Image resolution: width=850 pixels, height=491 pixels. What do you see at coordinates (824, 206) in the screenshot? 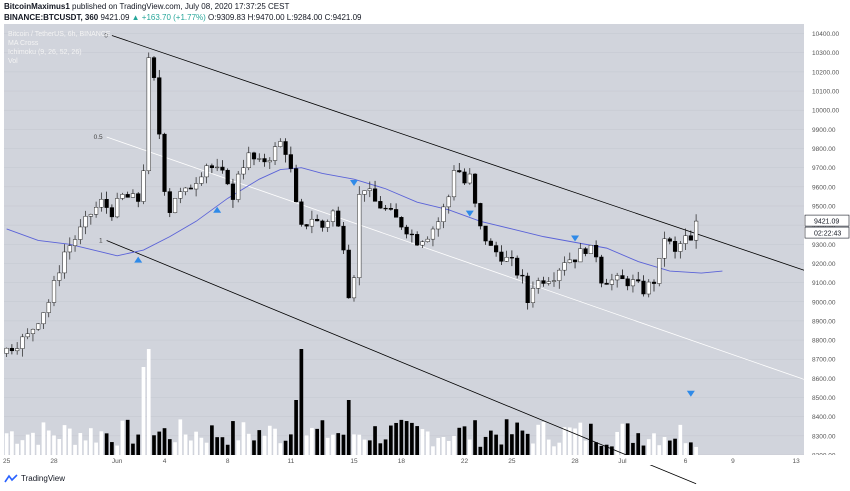
I see `y-tick-label: 9500.00` at bounding box center [824, 206].